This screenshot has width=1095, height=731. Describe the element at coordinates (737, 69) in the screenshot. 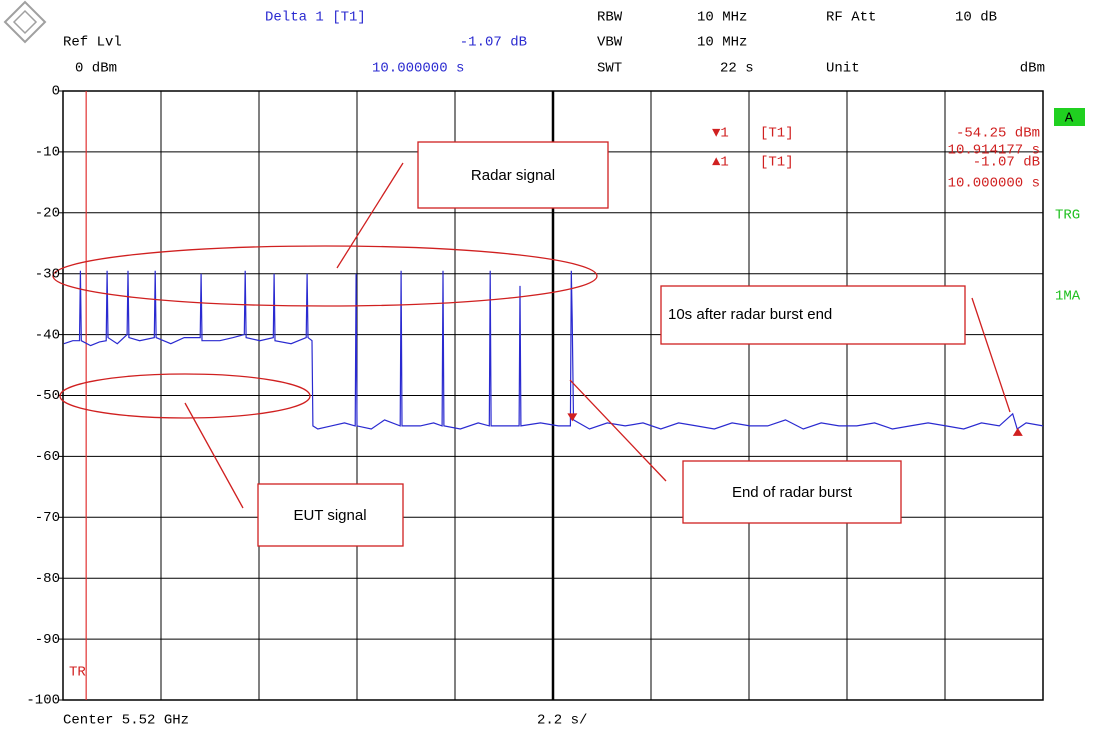

I see `swt-value: 22 s` at that location.